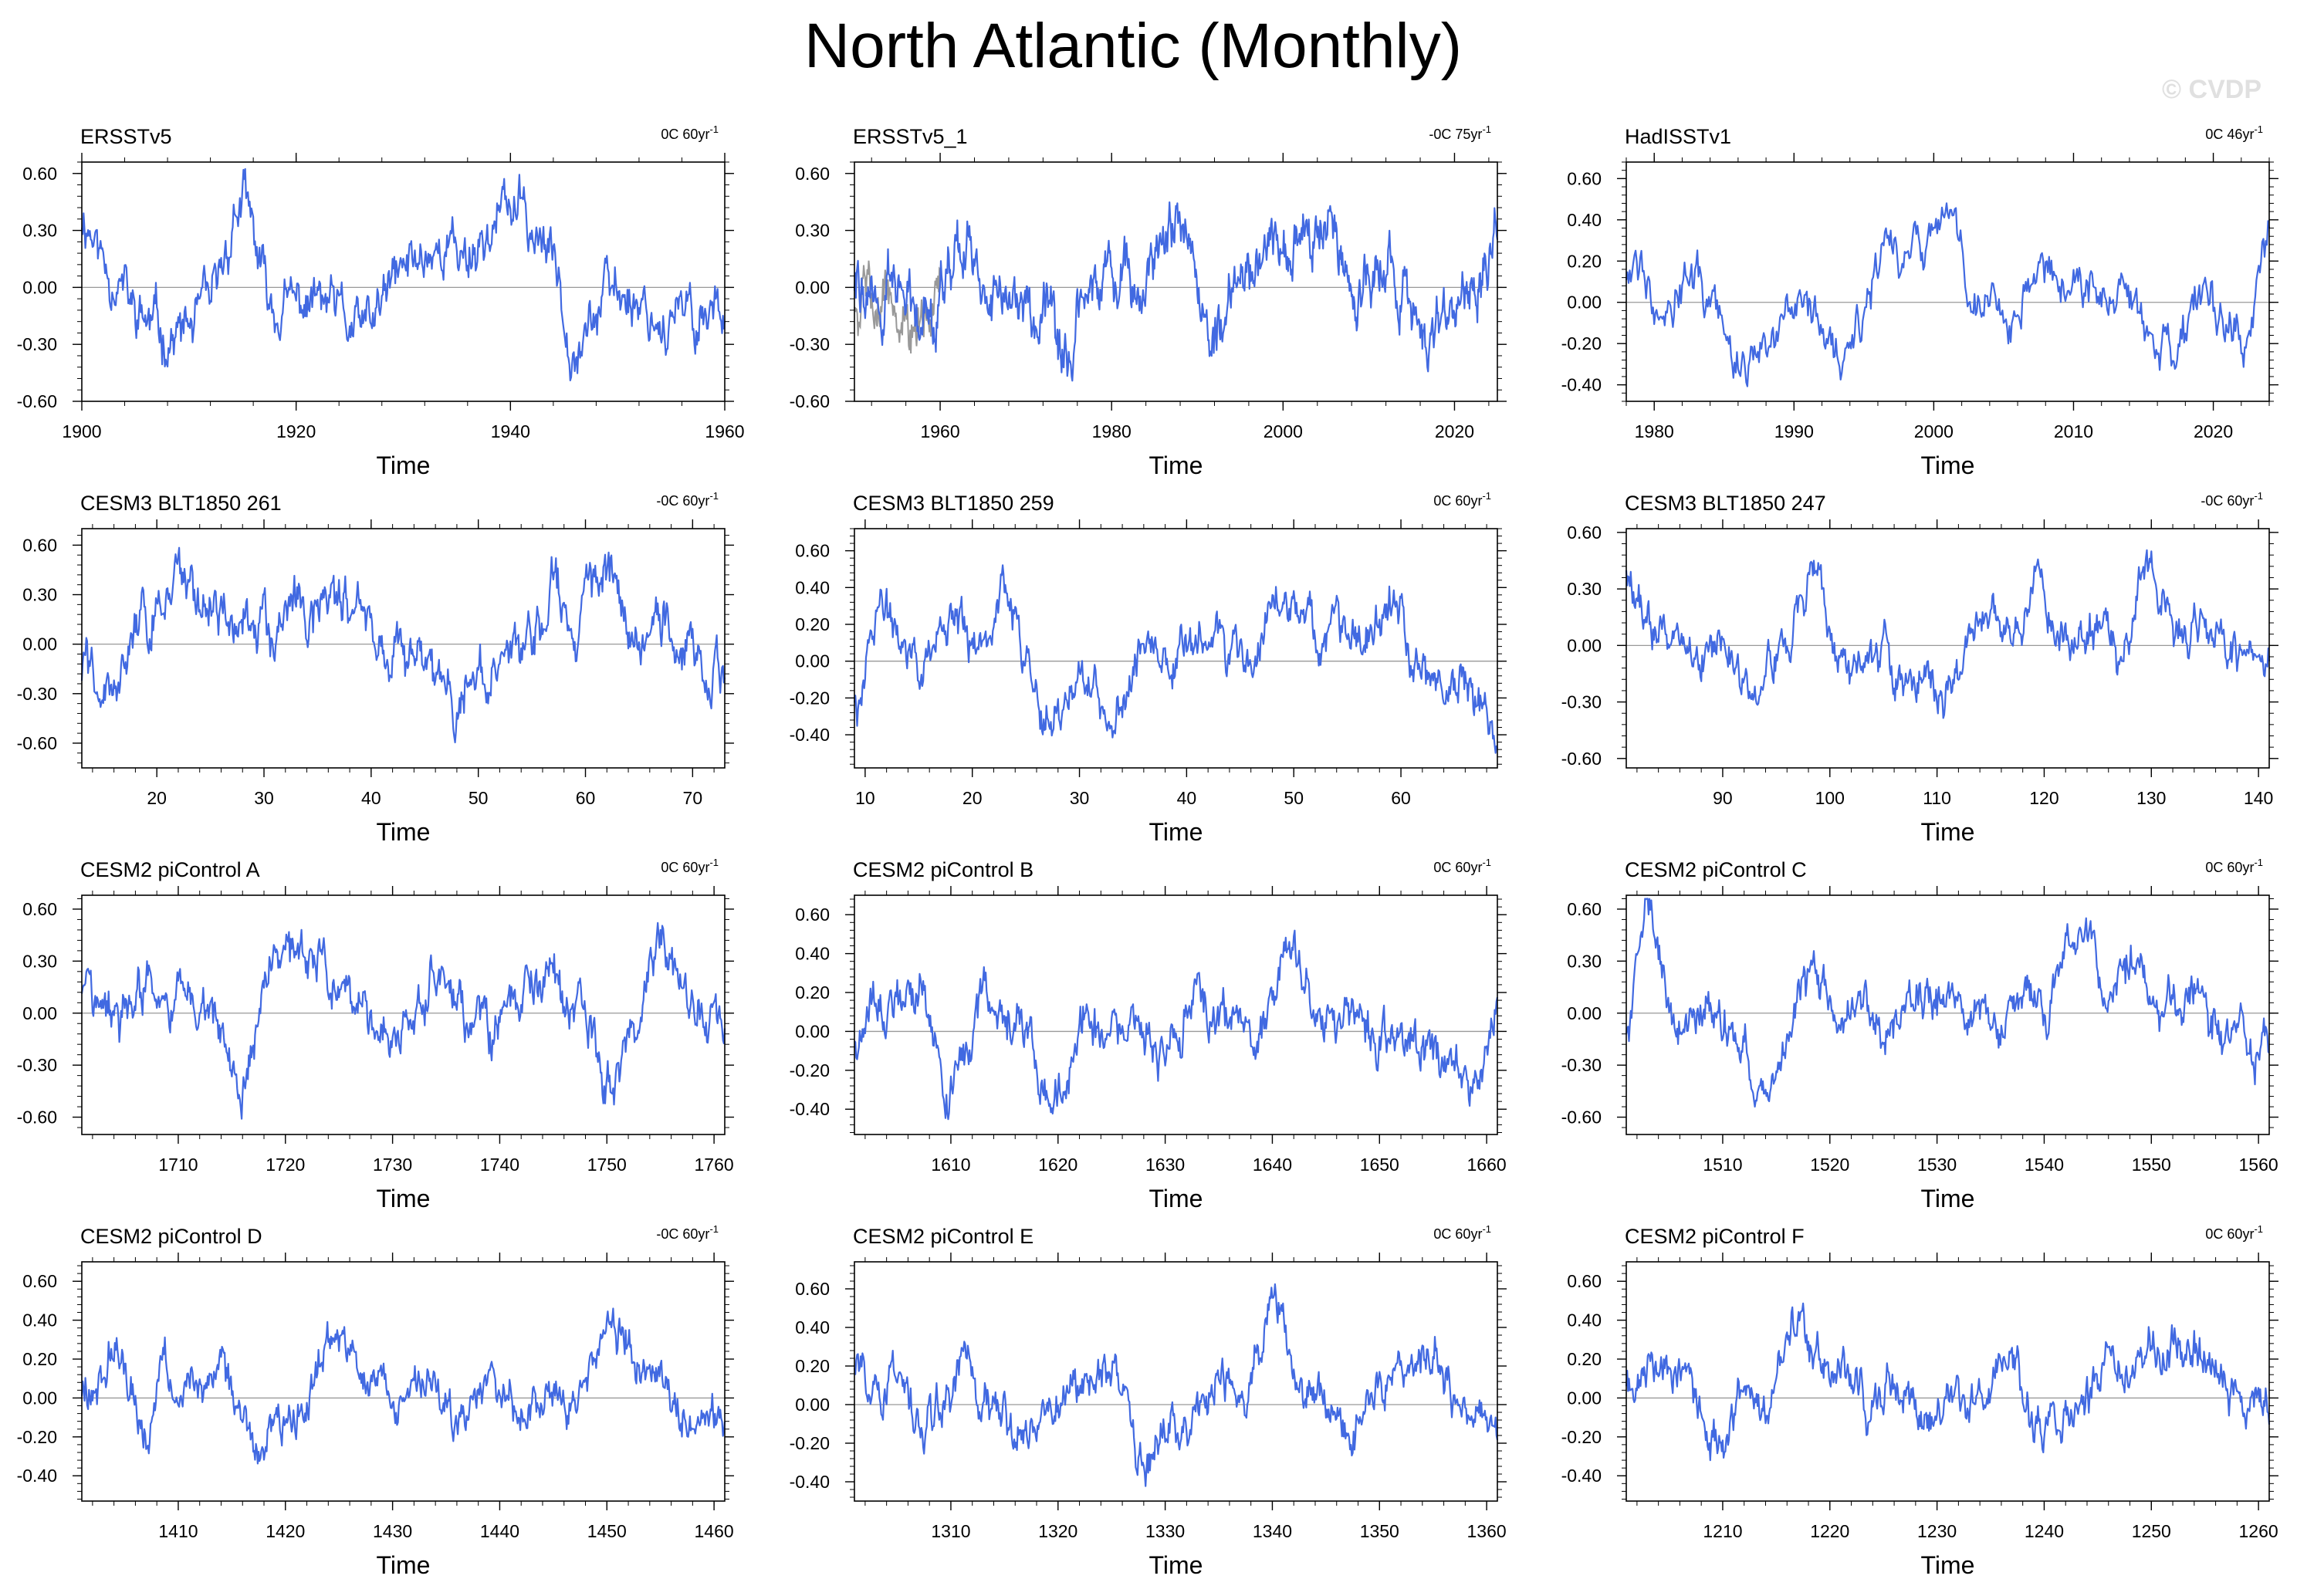  I want to click on panel-title: CESM2 piControl D, so click(171, 1236).